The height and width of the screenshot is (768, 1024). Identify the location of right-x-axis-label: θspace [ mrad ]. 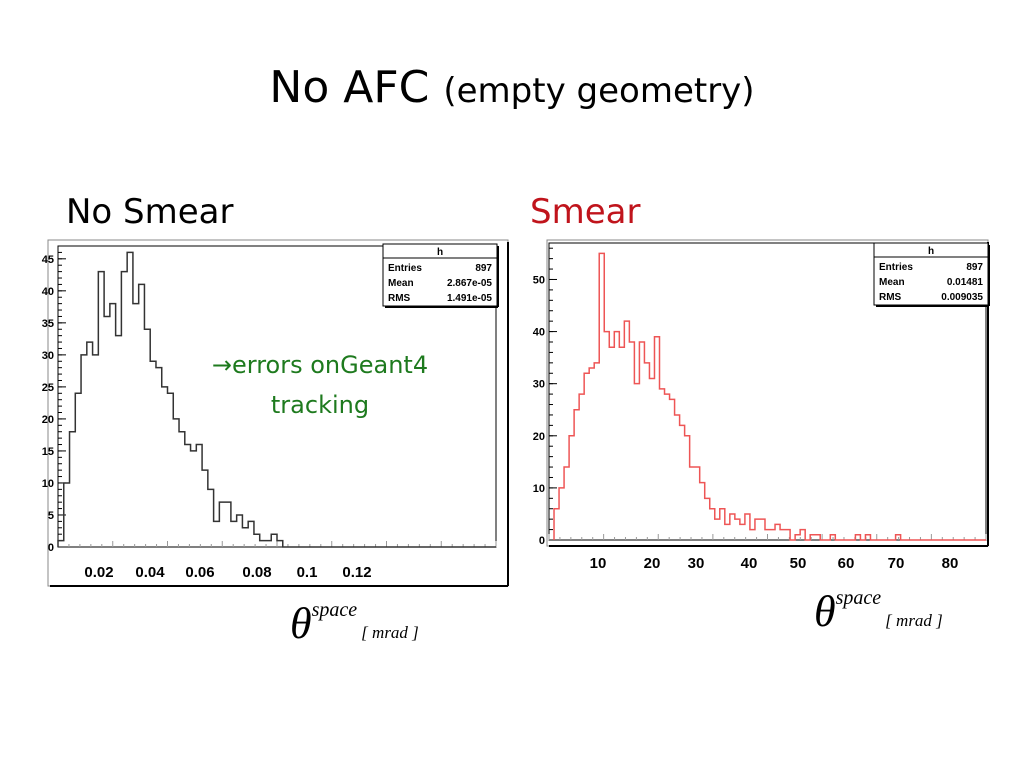
(878, 611).